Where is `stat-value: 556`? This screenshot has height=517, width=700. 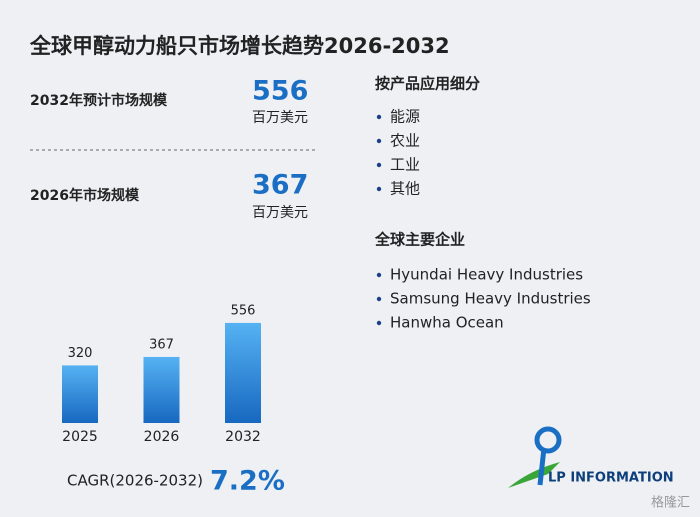 stat-value: 556 is located at coordinates (280, 91).